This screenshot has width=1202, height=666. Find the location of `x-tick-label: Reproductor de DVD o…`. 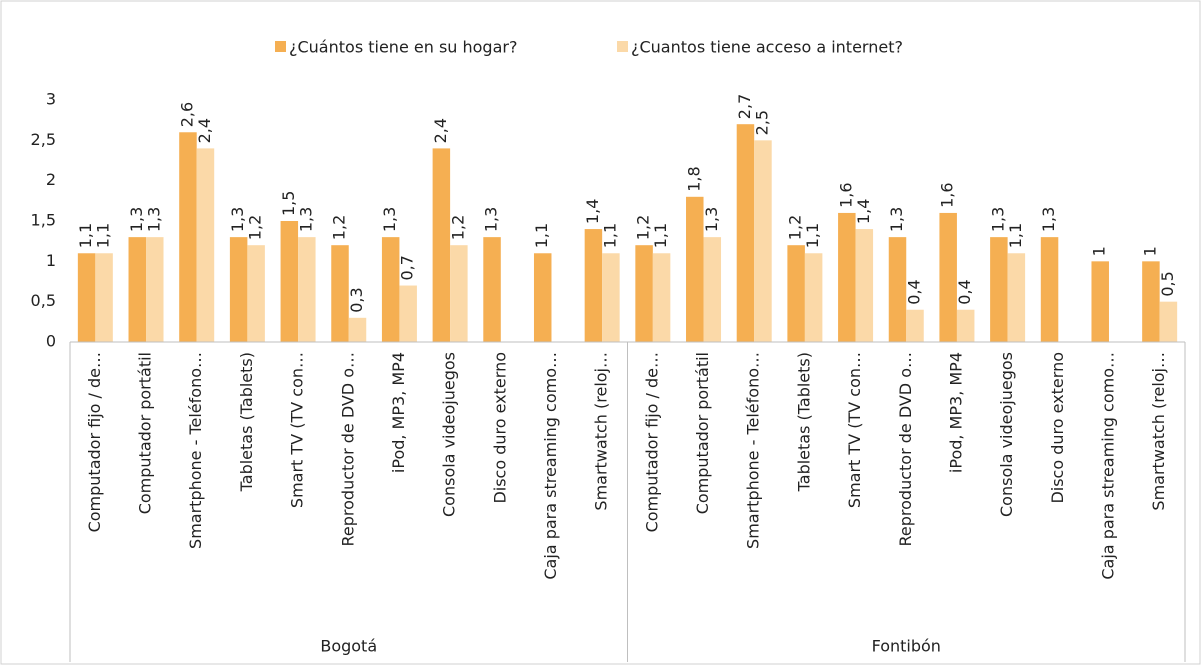

x-tick-label: Reproductor de DVD o… is located at coordinates (905, 449).